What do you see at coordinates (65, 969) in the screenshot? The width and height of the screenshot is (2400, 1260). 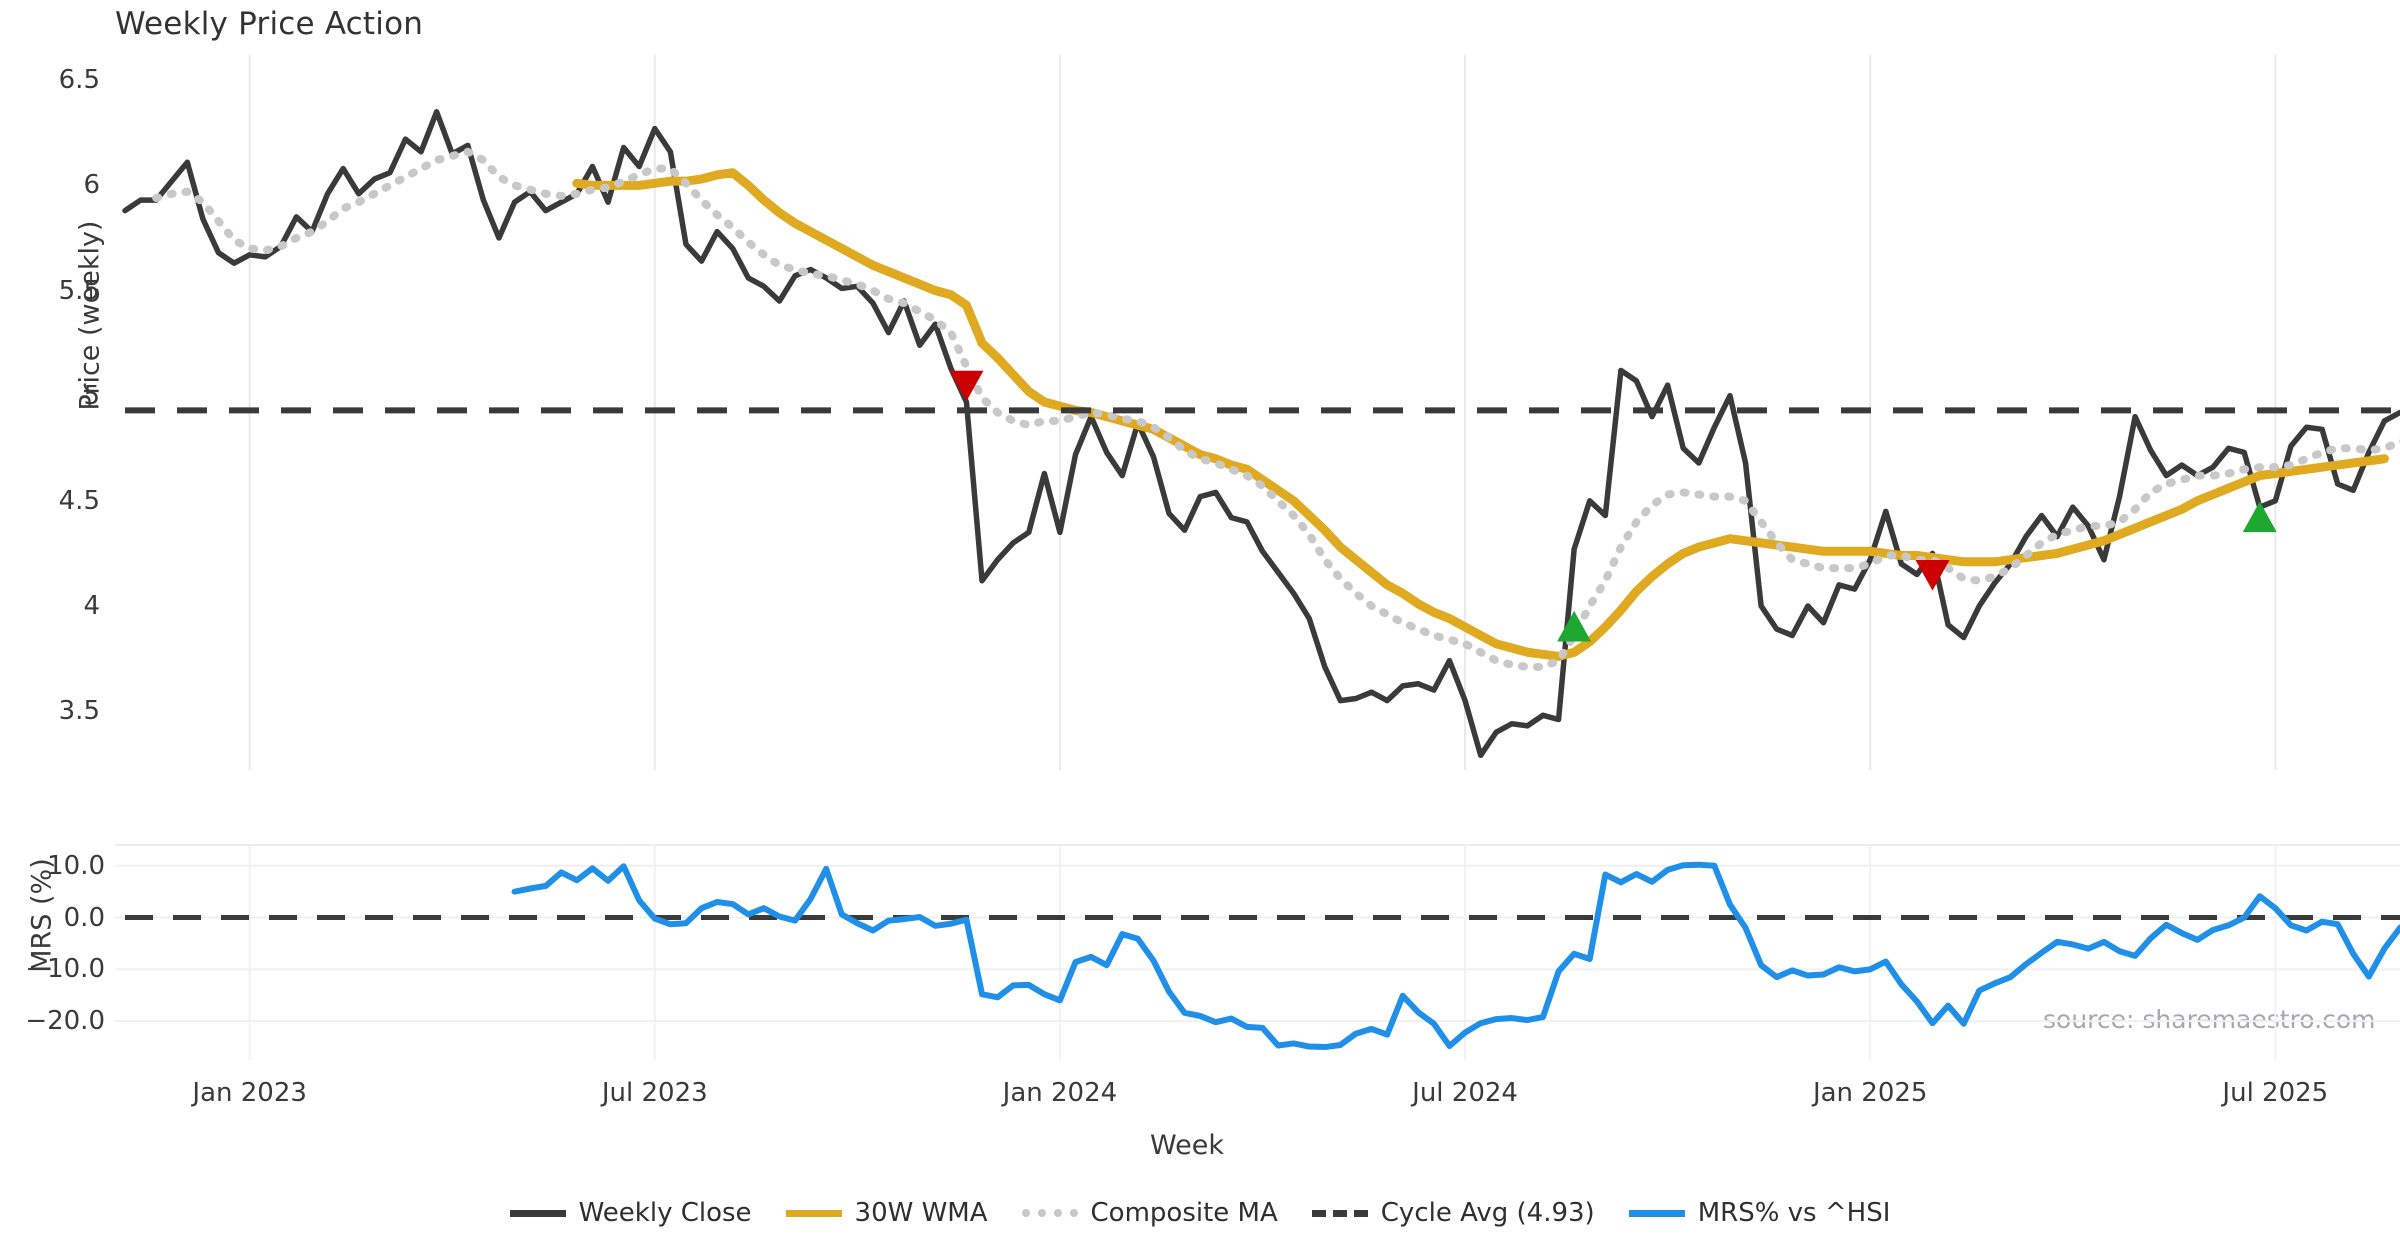 I see `mrs-y-tick-2: −10.0` at bounding box center [65, 969].